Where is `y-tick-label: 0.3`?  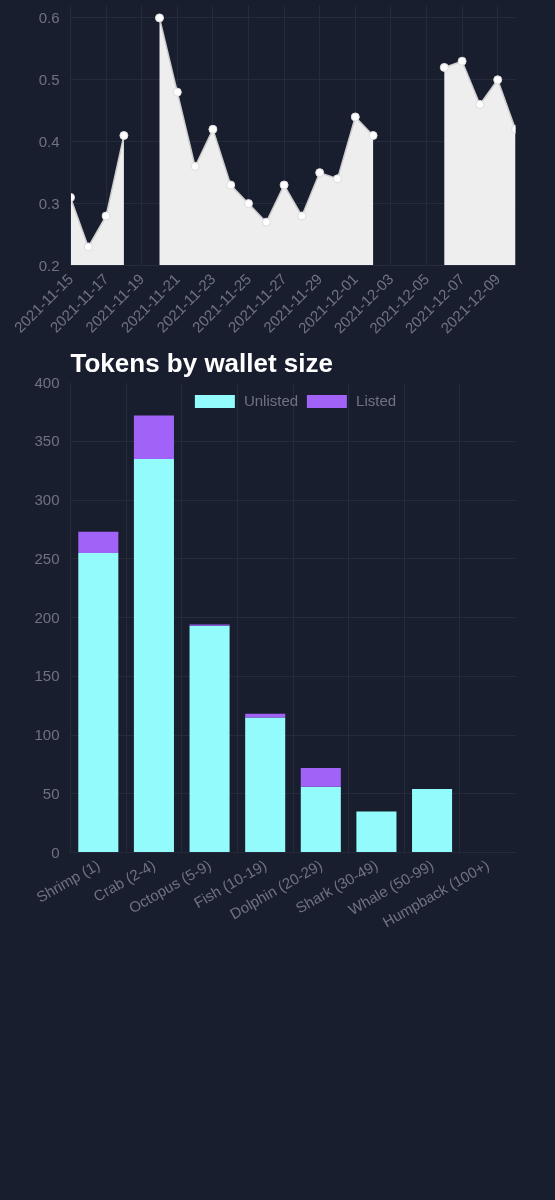 y-tick-label: 0.3 is located at coordinates (49, 203).